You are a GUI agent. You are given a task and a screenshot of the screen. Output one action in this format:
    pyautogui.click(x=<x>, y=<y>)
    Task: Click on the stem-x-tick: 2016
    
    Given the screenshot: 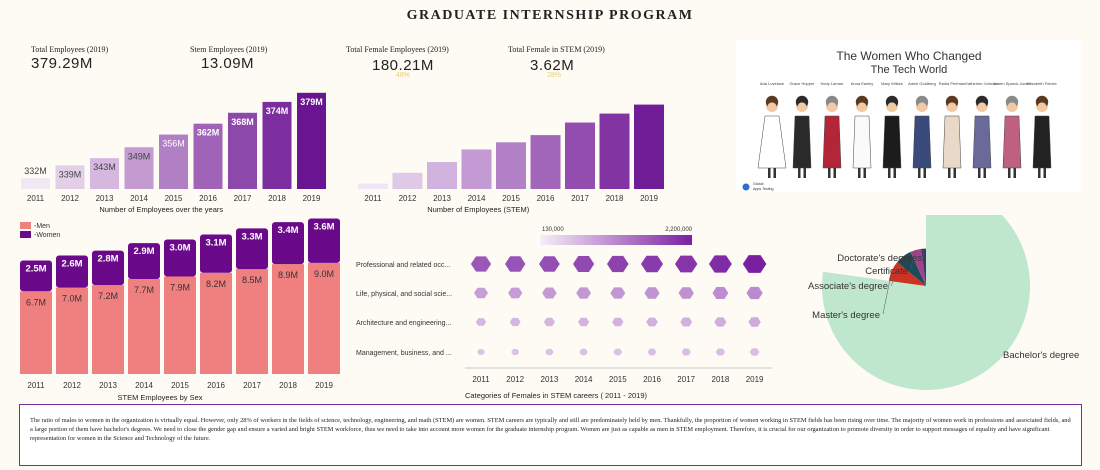 What is the action you would take?
    pyautogui.click(x=546, y=198)
    